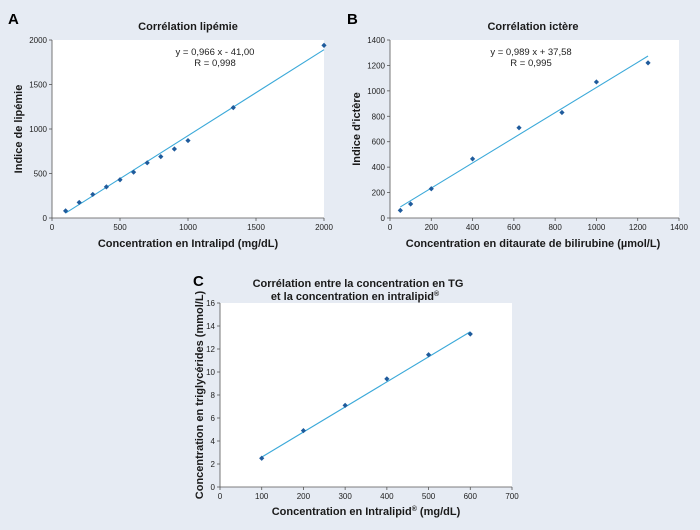 The height and width of the screenshot is (530, 700). Describe the element at coordinates (342, 512) in the screenshot. I see `chart-c-x-axis-label-text: Concentration en Intralipid` at that location.